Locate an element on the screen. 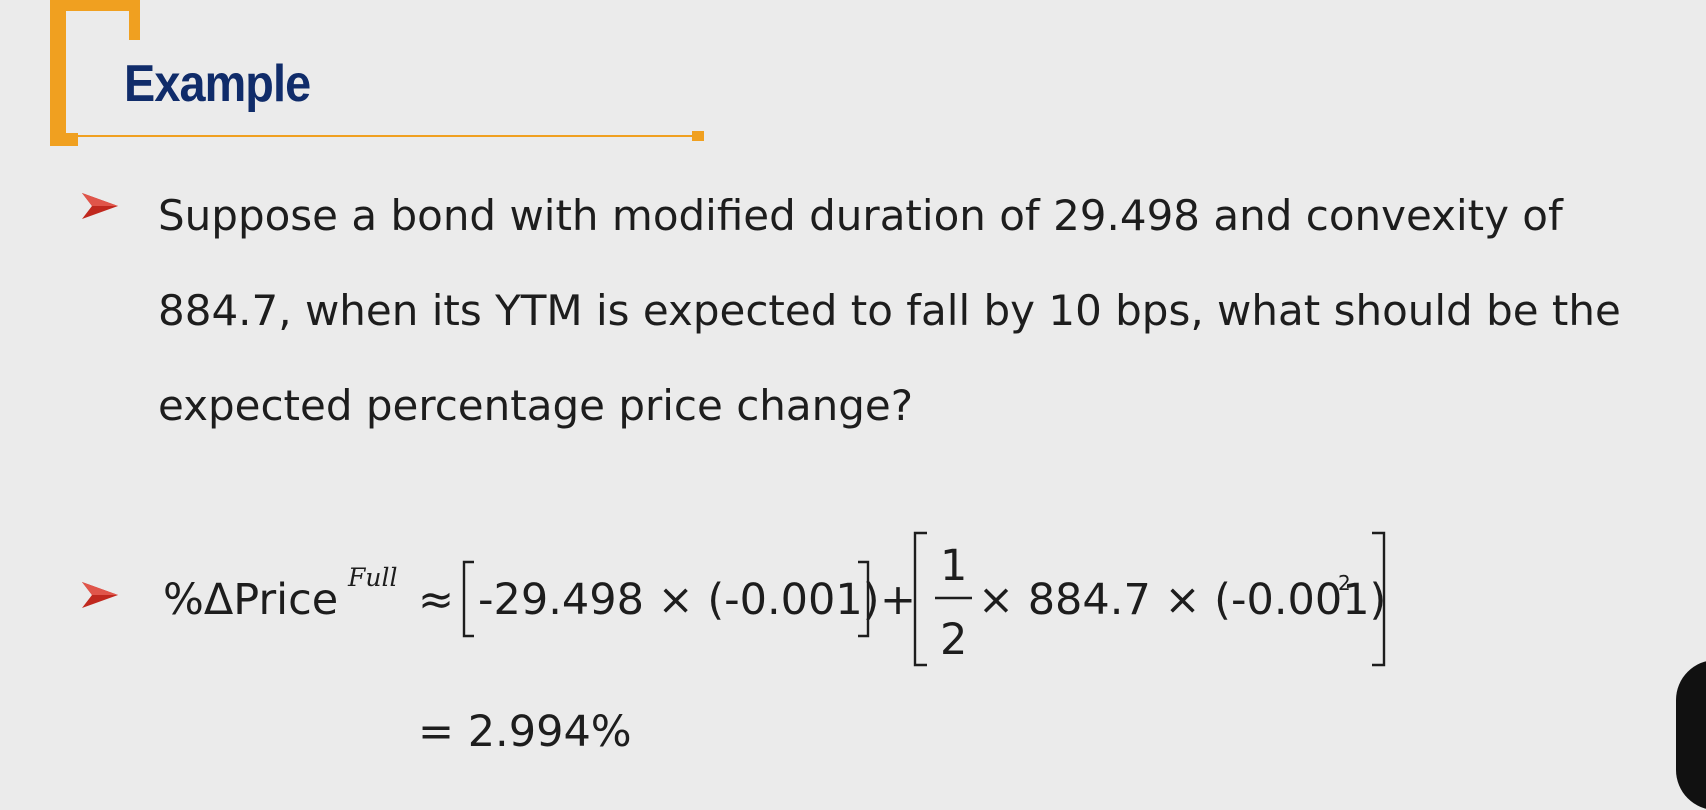 This screenshot has width=1706, height=810. formula-term1: -29.498 × (-0.001) is located at coordinates (679, 600).